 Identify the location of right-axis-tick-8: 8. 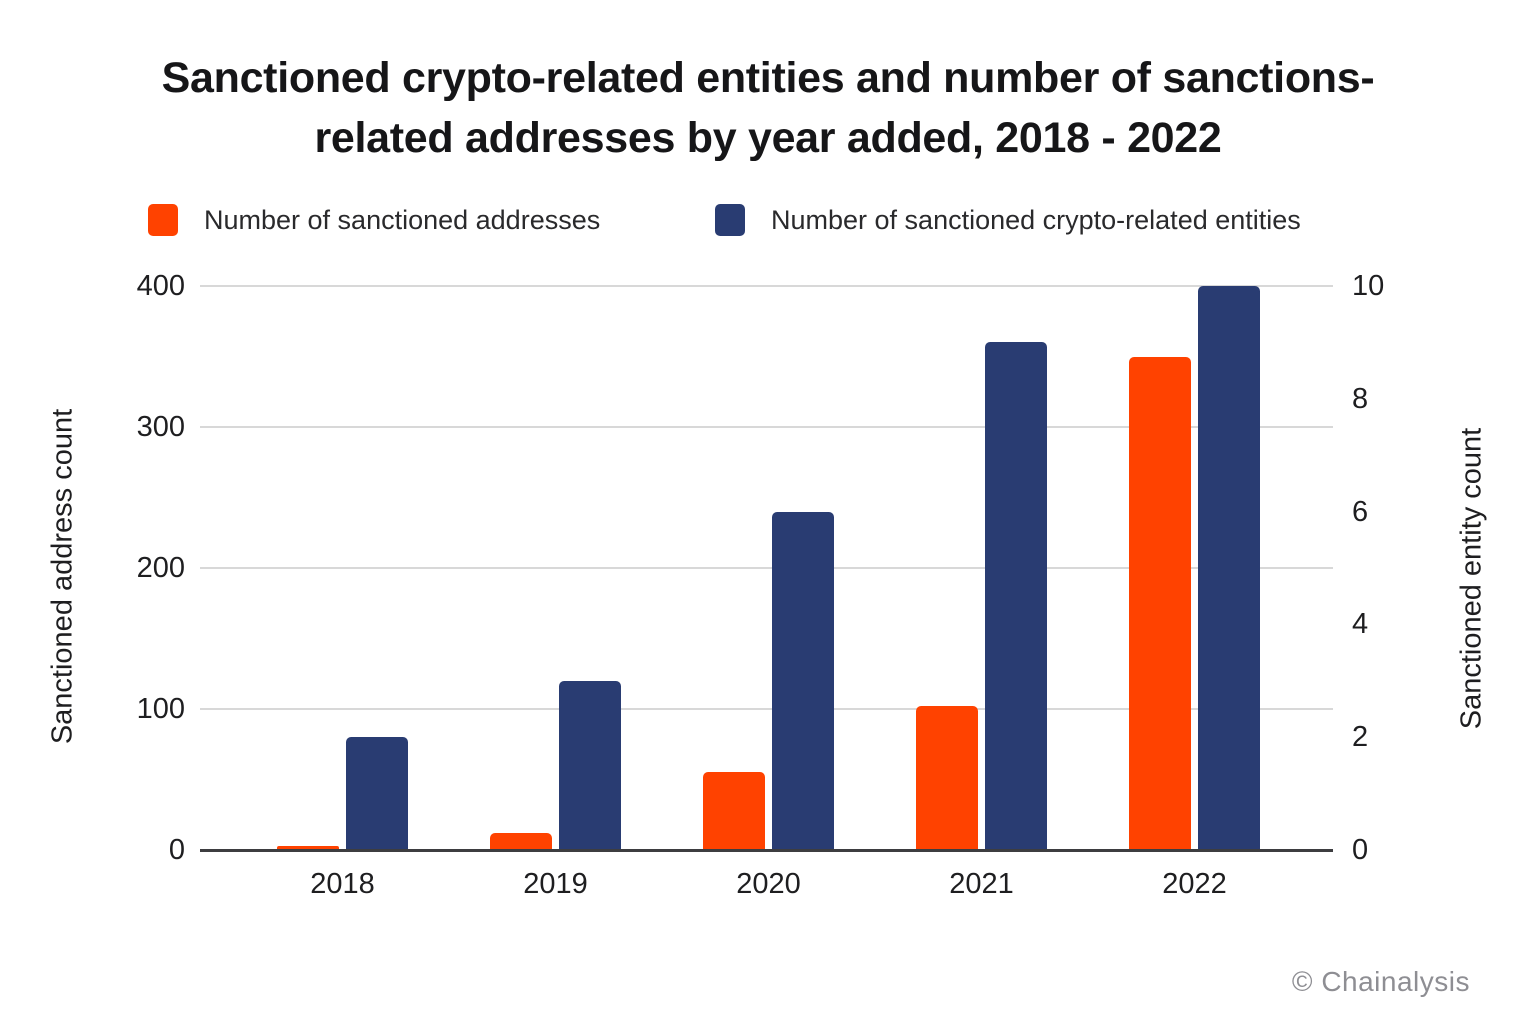
(1360, 398).